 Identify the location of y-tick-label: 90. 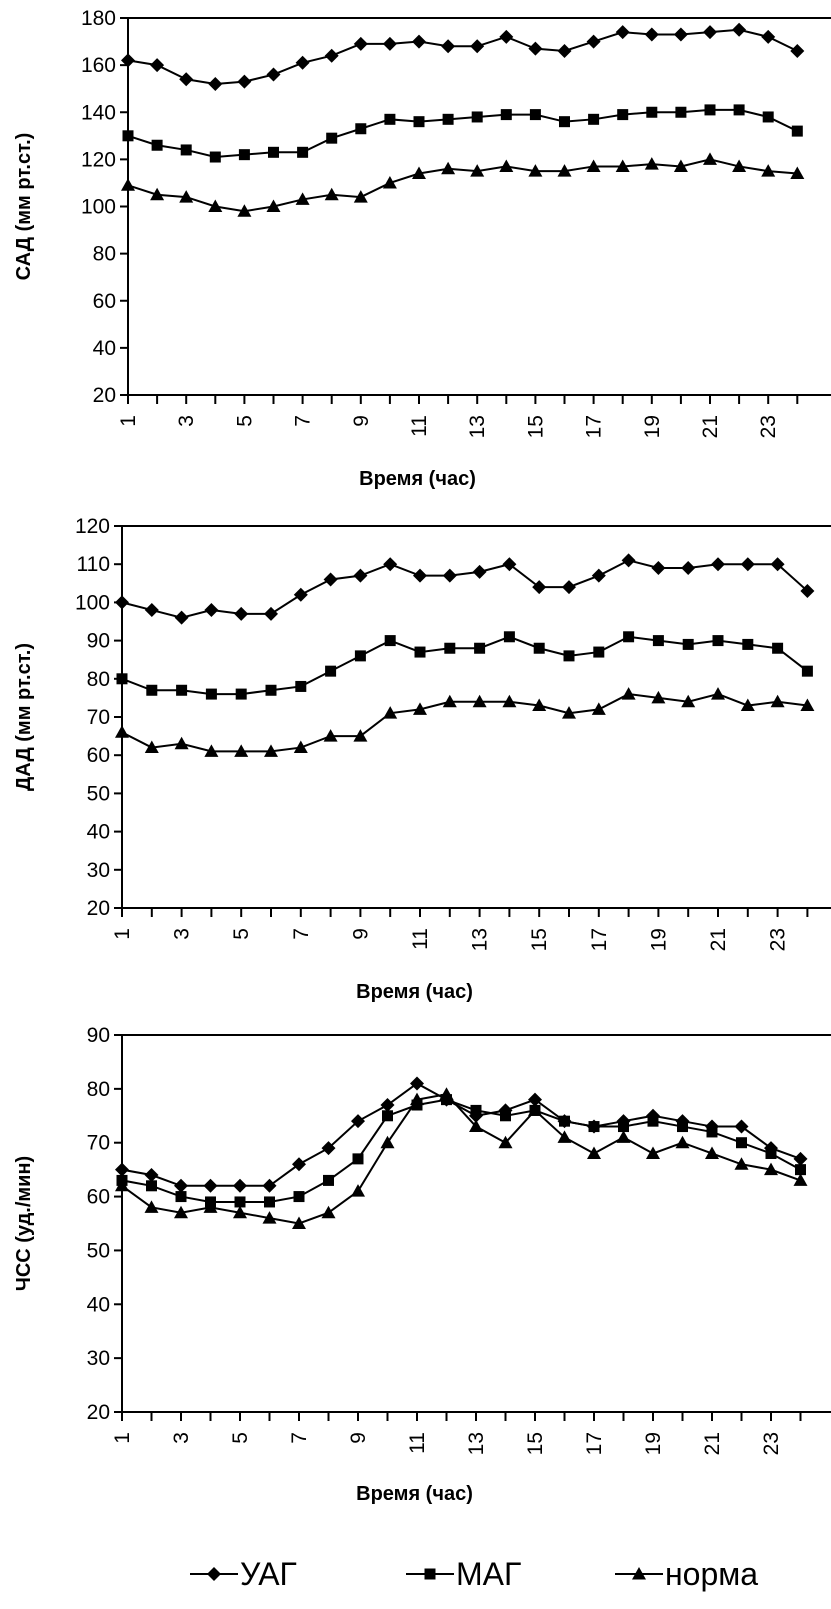
(98, 641).